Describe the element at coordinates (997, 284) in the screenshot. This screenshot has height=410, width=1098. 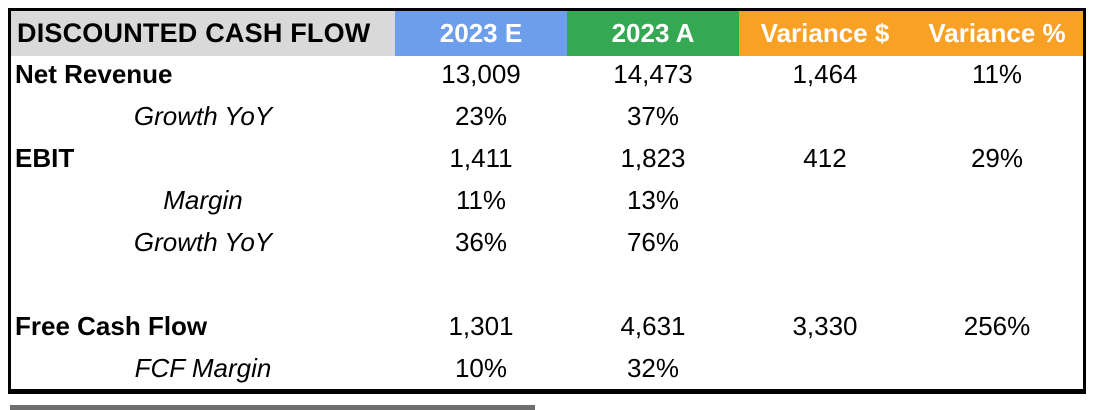
I see `cell-blank-variance-percent` at that location.